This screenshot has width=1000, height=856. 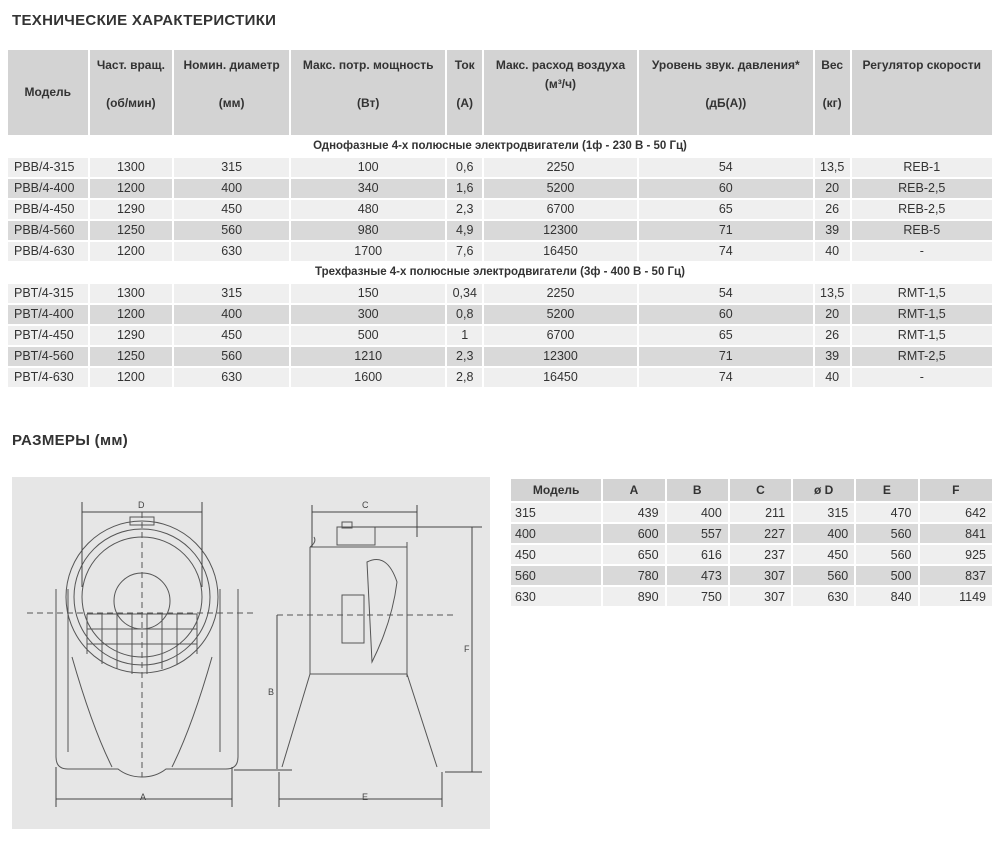 I want to click on table-cell: 7,6, so click(x=465, y=251).